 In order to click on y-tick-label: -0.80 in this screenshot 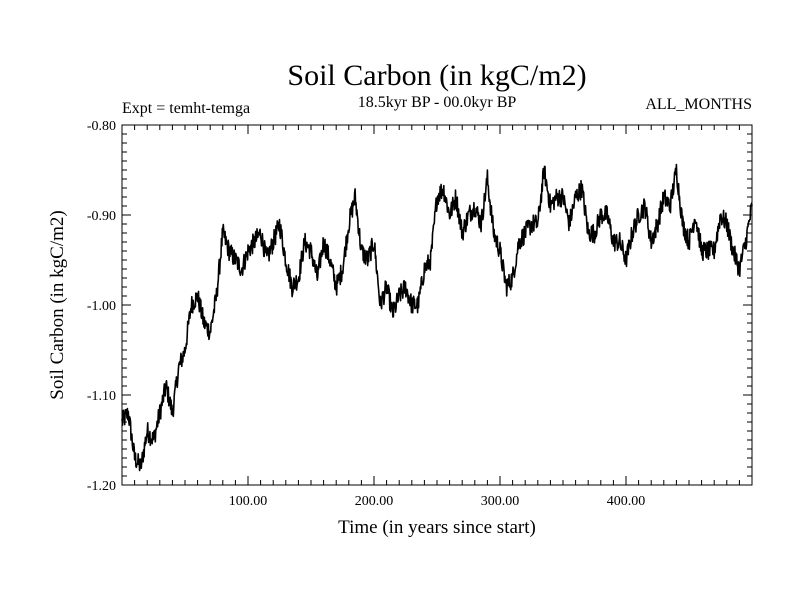, I will do `click(101, 126)`.